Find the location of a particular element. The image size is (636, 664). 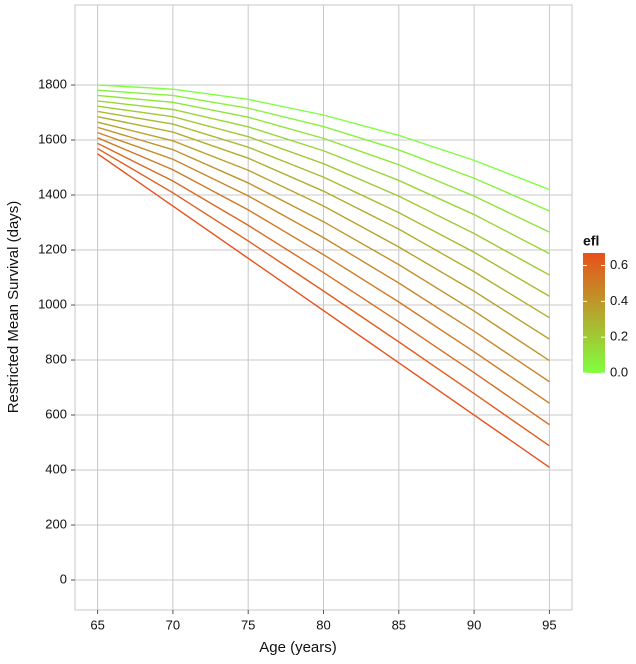

x-tick-label: 95 is located at coordinates (549, 624).